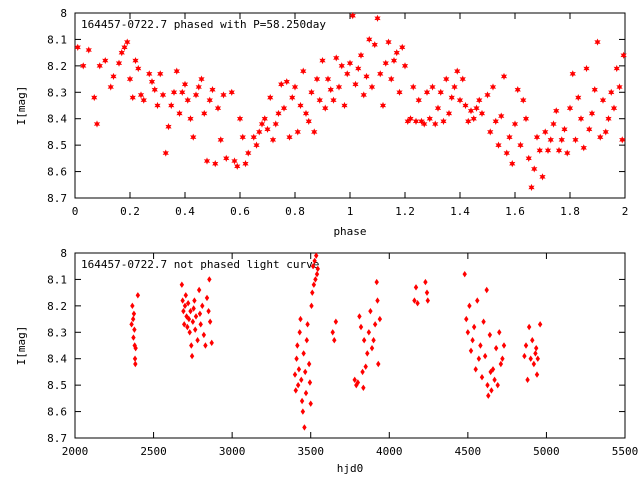 The width and height of the screenshot is (640, 480). I want to click on x-tick-label: 3000, so click(232, 451).